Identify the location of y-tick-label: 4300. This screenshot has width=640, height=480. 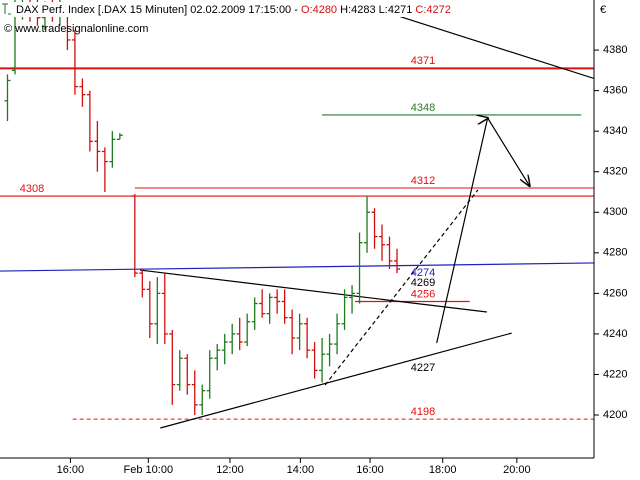
(615, 212).